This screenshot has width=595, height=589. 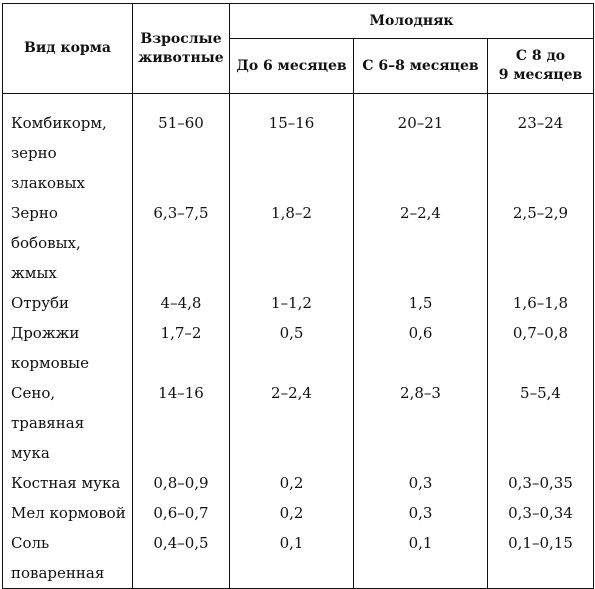 What do you see at coordinates (30, 543) in the screenshot?
I see `feed-name-line: Соль` at bounding box center [30, 543].